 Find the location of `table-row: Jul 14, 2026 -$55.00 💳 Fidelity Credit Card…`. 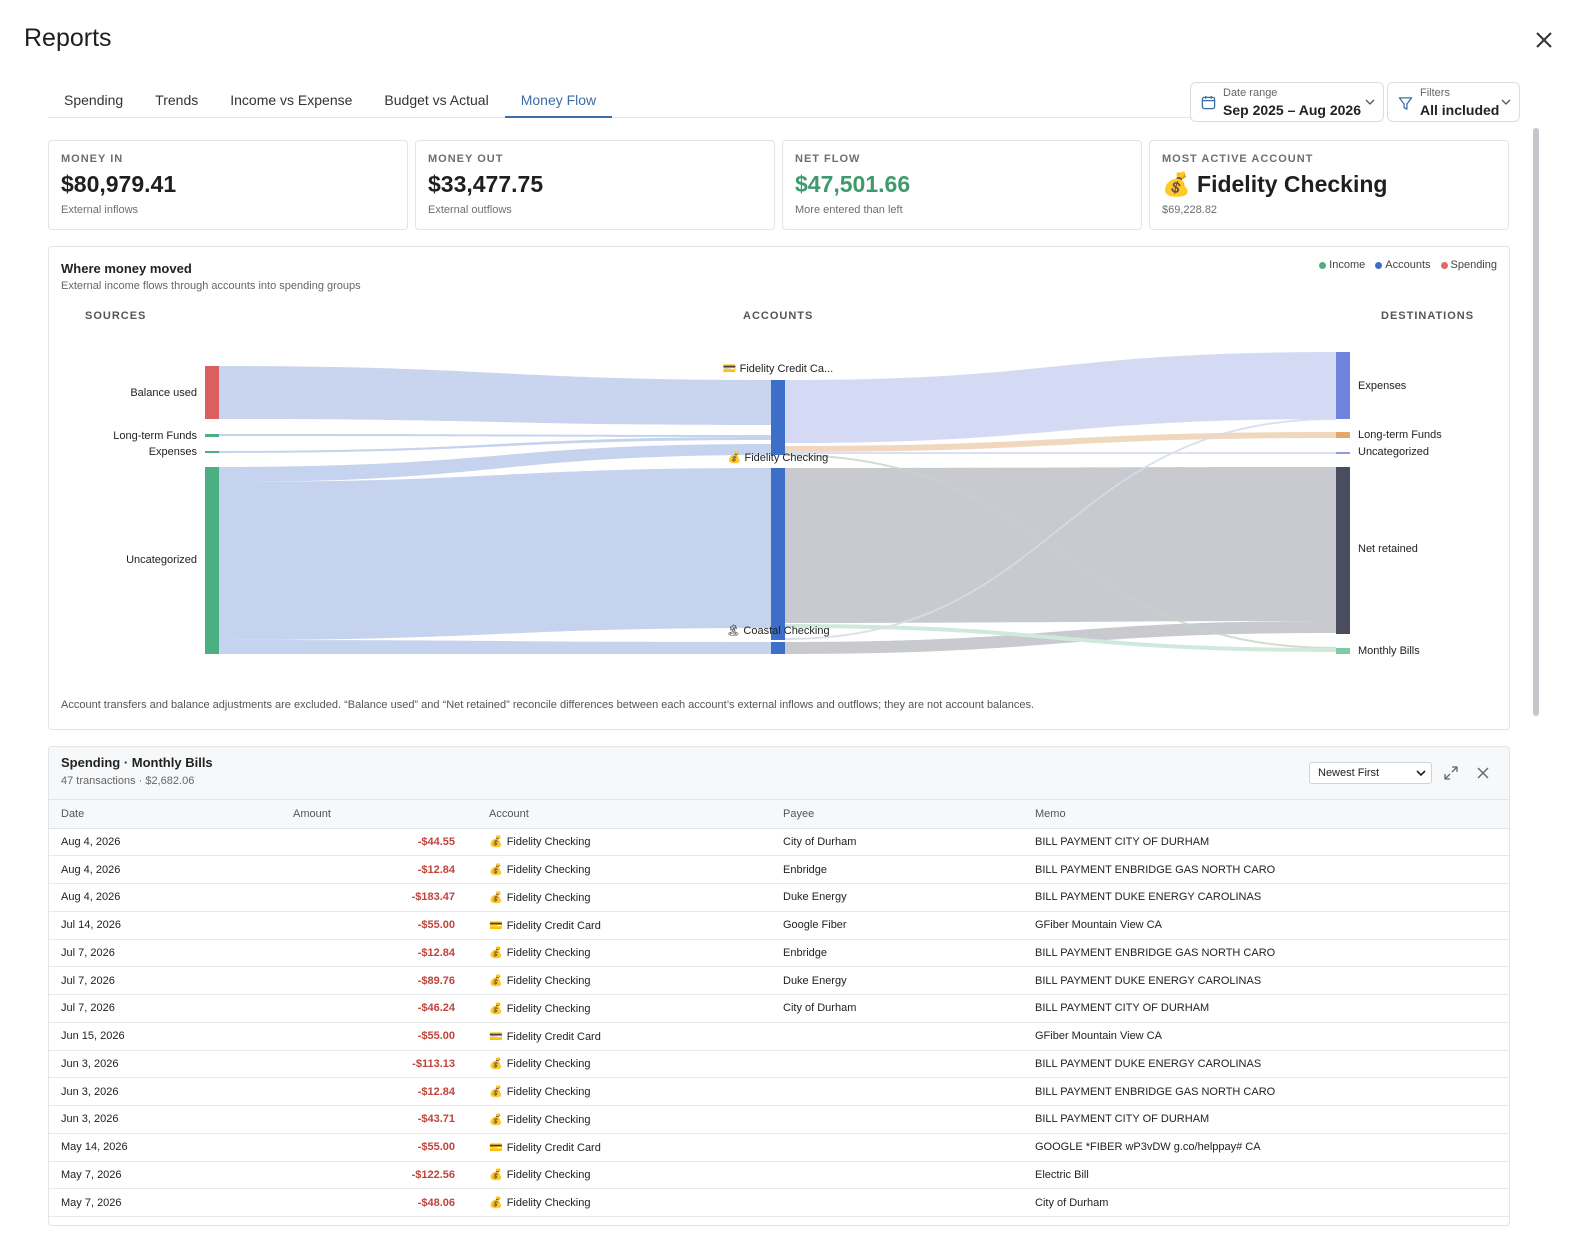

table-row: Jul 14, 2026 -$55.00 💳 Fidelity Credit Card… is located at coordinates (779, 925).